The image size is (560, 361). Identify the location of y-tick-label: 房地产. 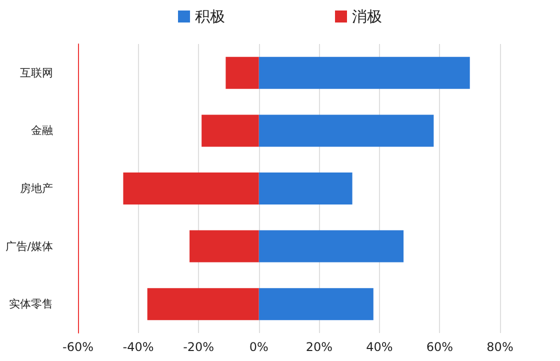
(36, 188).